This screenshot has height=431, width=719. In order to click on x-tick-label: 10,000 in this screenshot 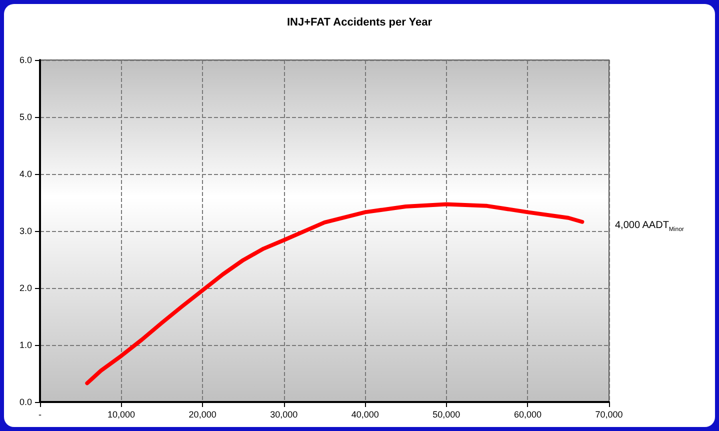, I will do `click(122, 415)`.